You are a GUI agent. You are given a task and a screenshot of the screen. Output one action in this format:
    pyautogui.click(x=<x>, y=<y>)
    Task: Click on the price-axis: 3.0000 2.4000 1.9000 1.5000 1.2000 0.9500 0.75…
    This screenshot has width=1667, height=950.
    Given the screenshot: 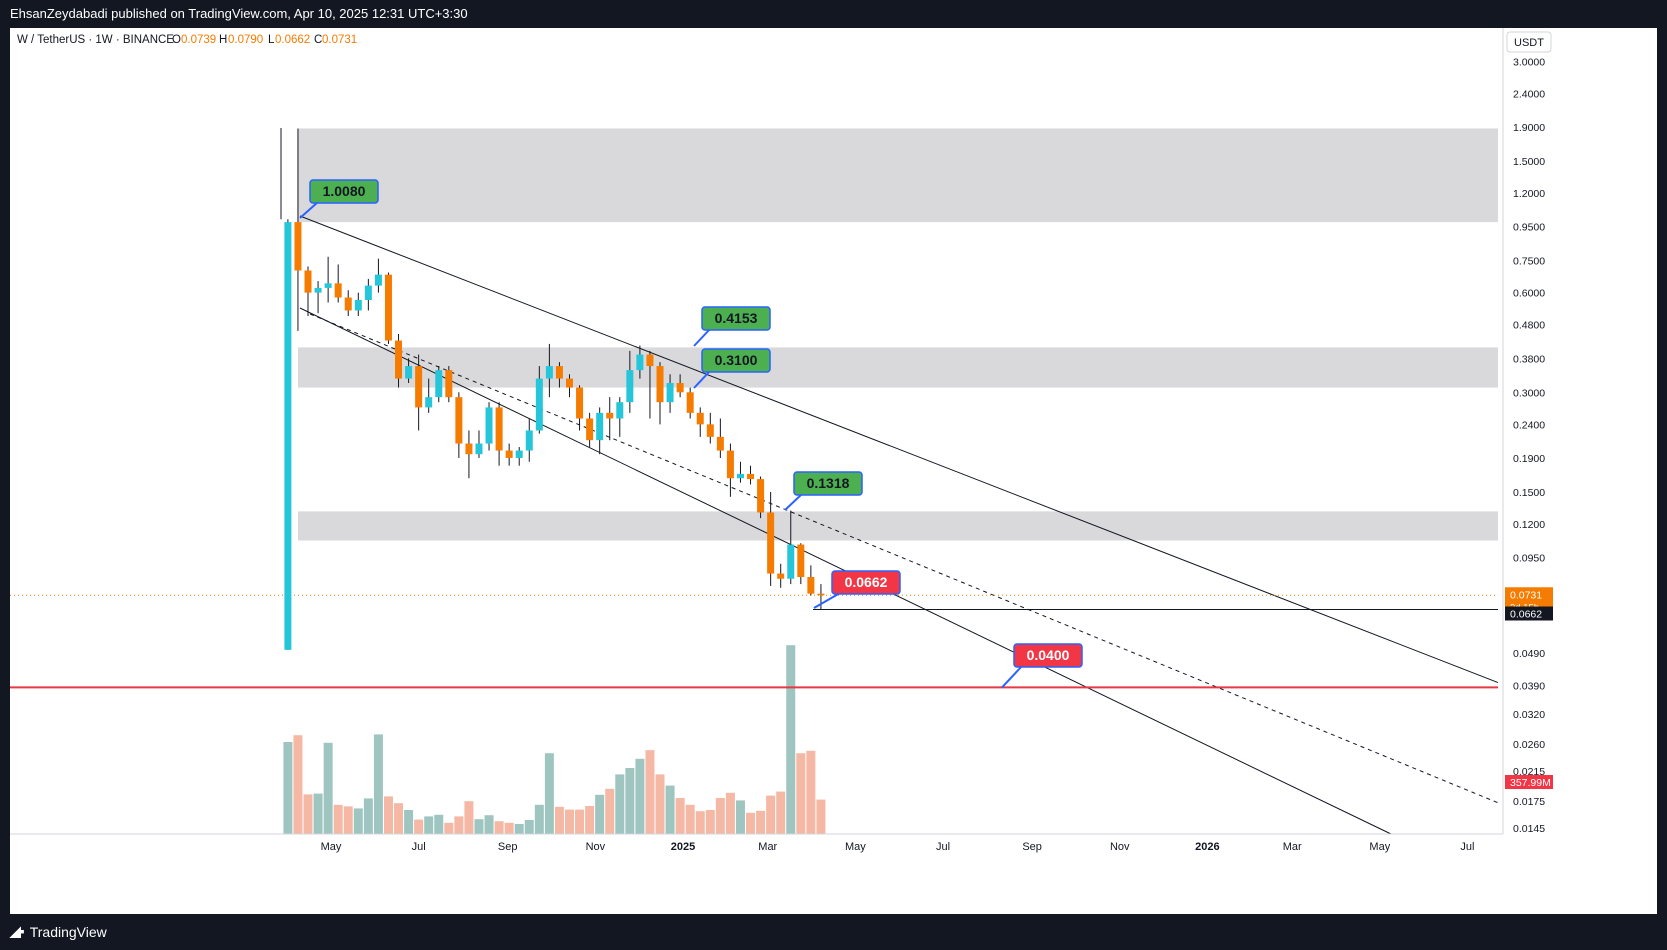 What is the action you would take?
    pyautogui.click(x=1529, y=445)
    